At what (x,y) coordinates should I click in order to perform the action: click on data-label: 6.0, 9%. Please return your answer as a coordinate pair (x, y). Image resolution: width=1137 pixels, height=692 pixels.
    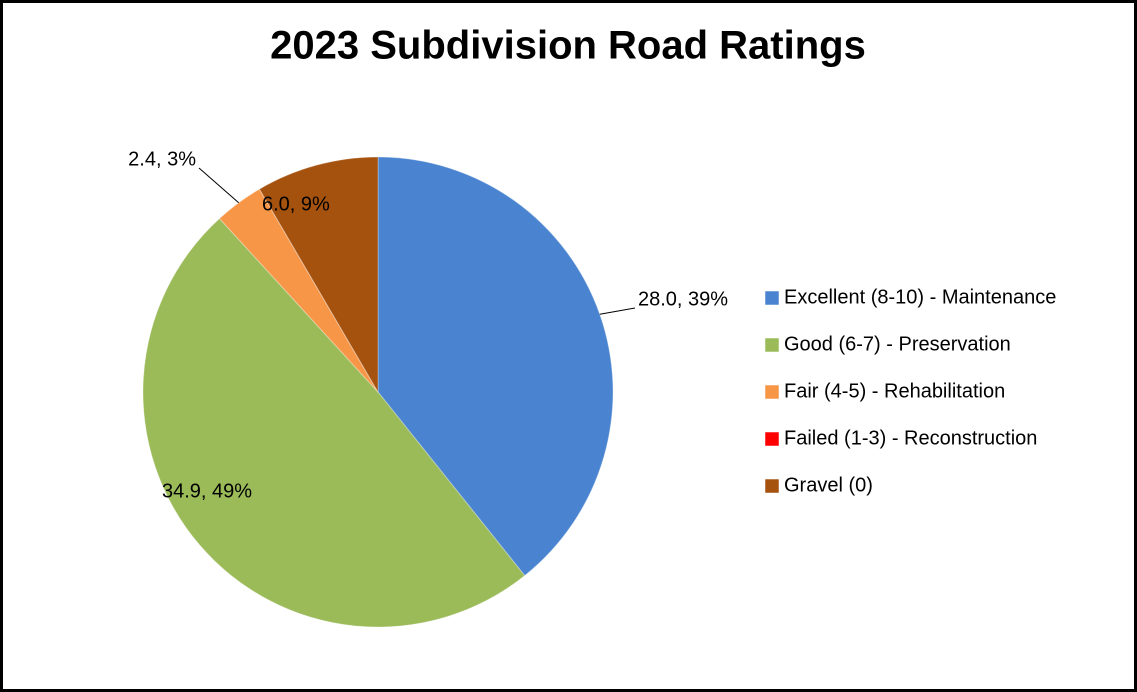
    Looking at the image, I should click on (296, 204).